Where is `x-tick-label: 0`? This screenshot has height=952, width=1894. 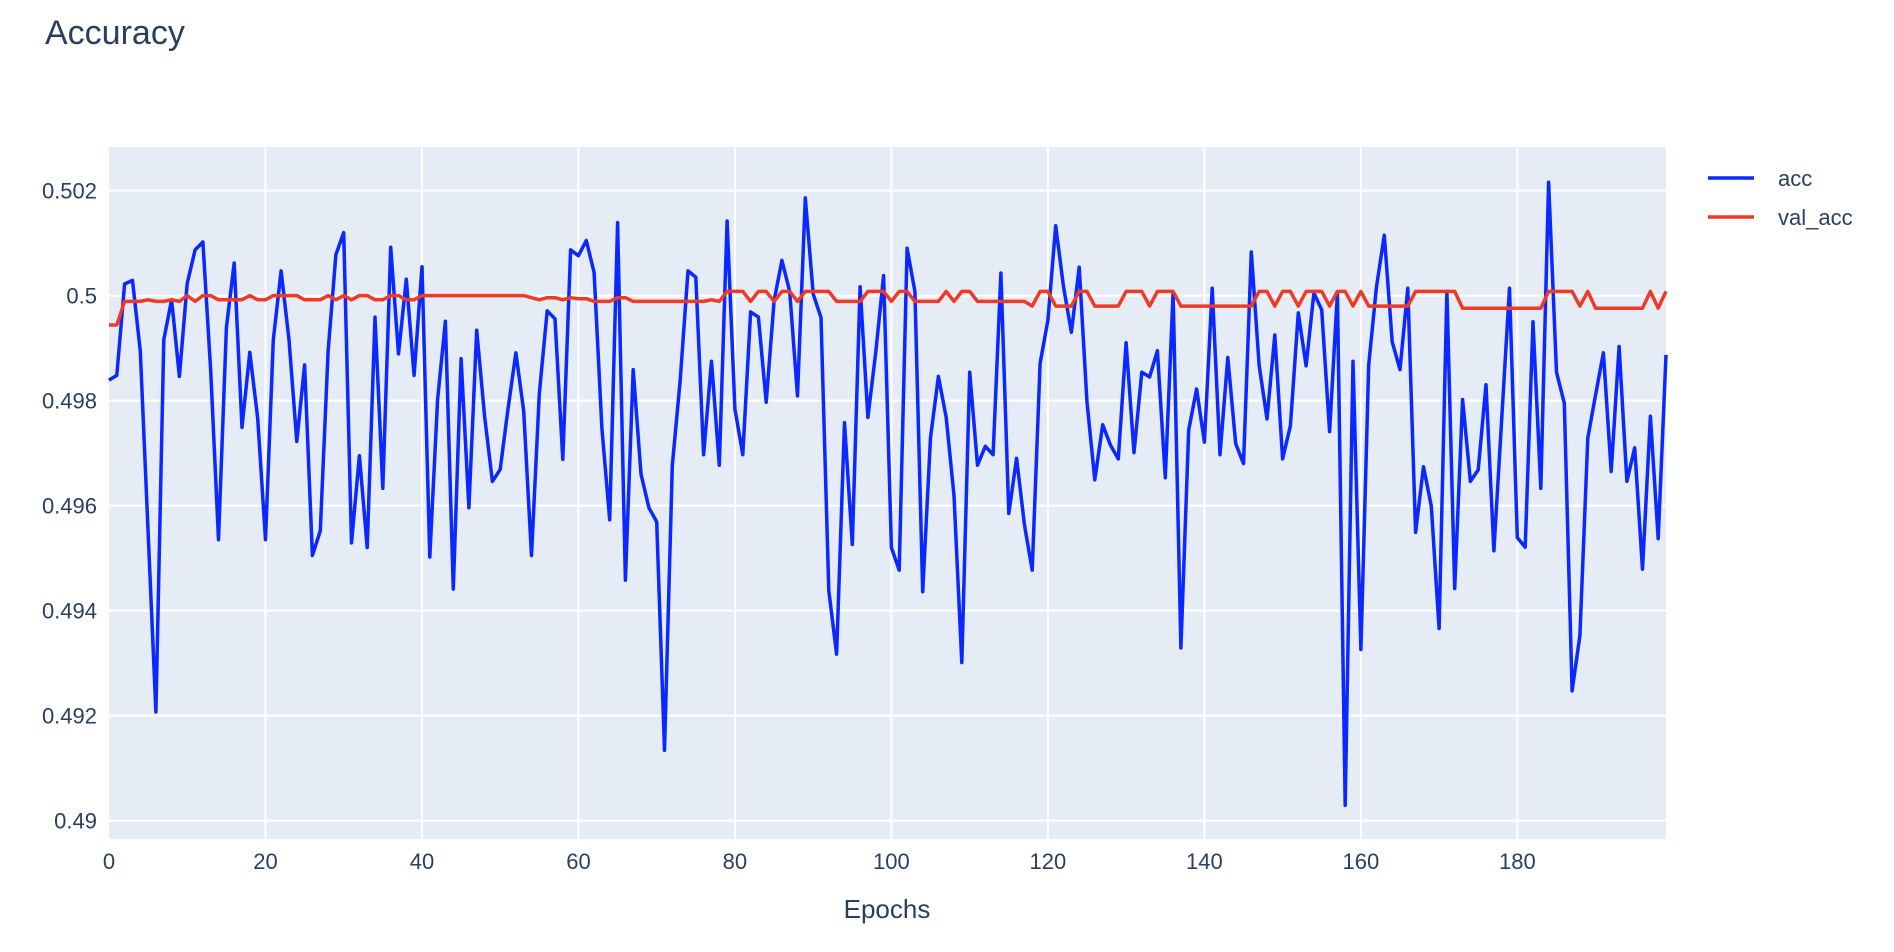 x-tick-label: 0 is located at coordinates (109, 861).